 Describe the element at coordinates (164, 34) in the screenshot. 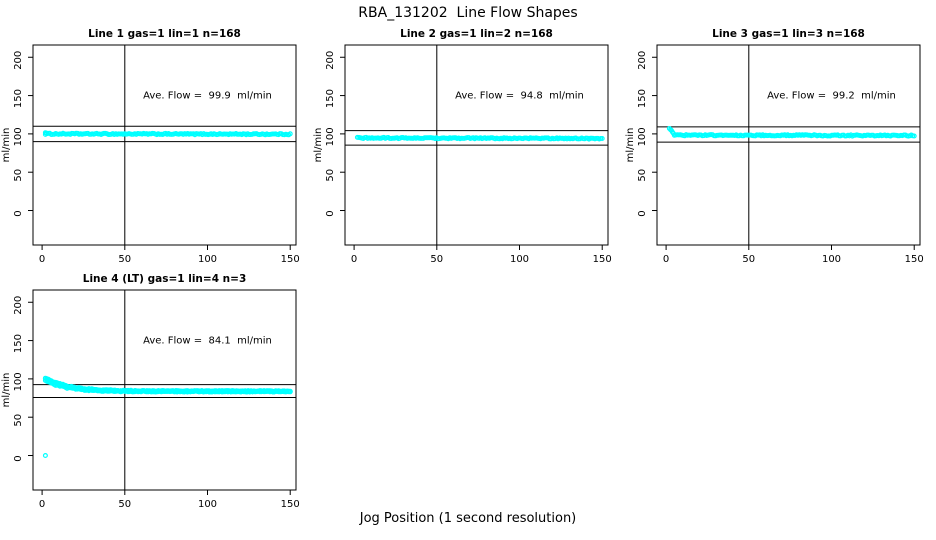

I see `subplot-title: Line 1 gas=1 lin=1 n=168` at that location.